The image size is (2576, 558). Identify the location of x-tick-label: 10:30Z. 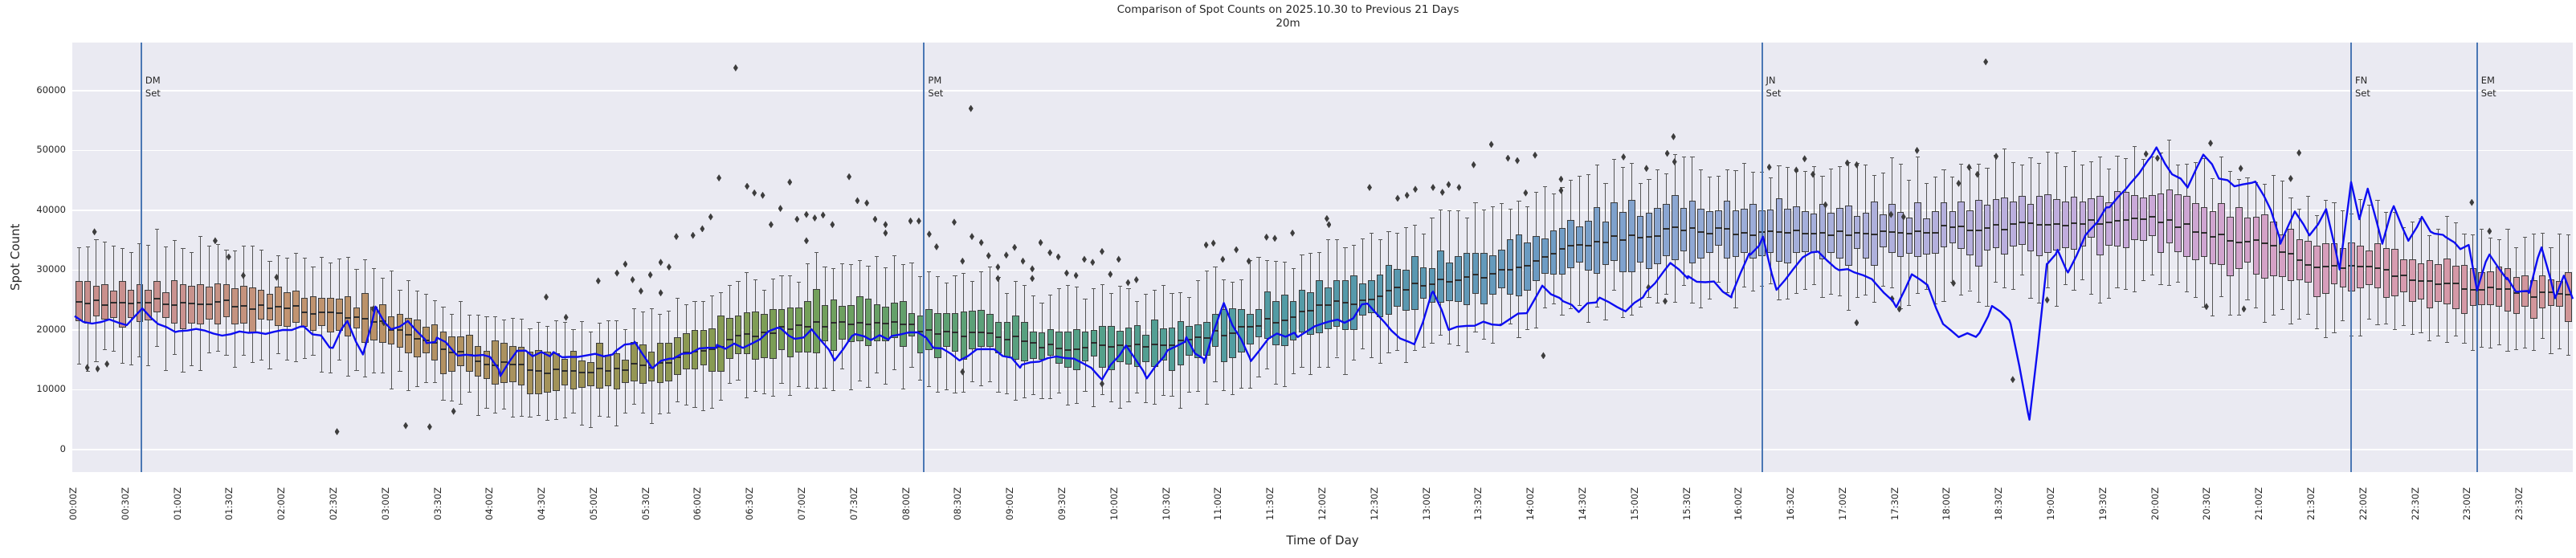
(1166, 503).